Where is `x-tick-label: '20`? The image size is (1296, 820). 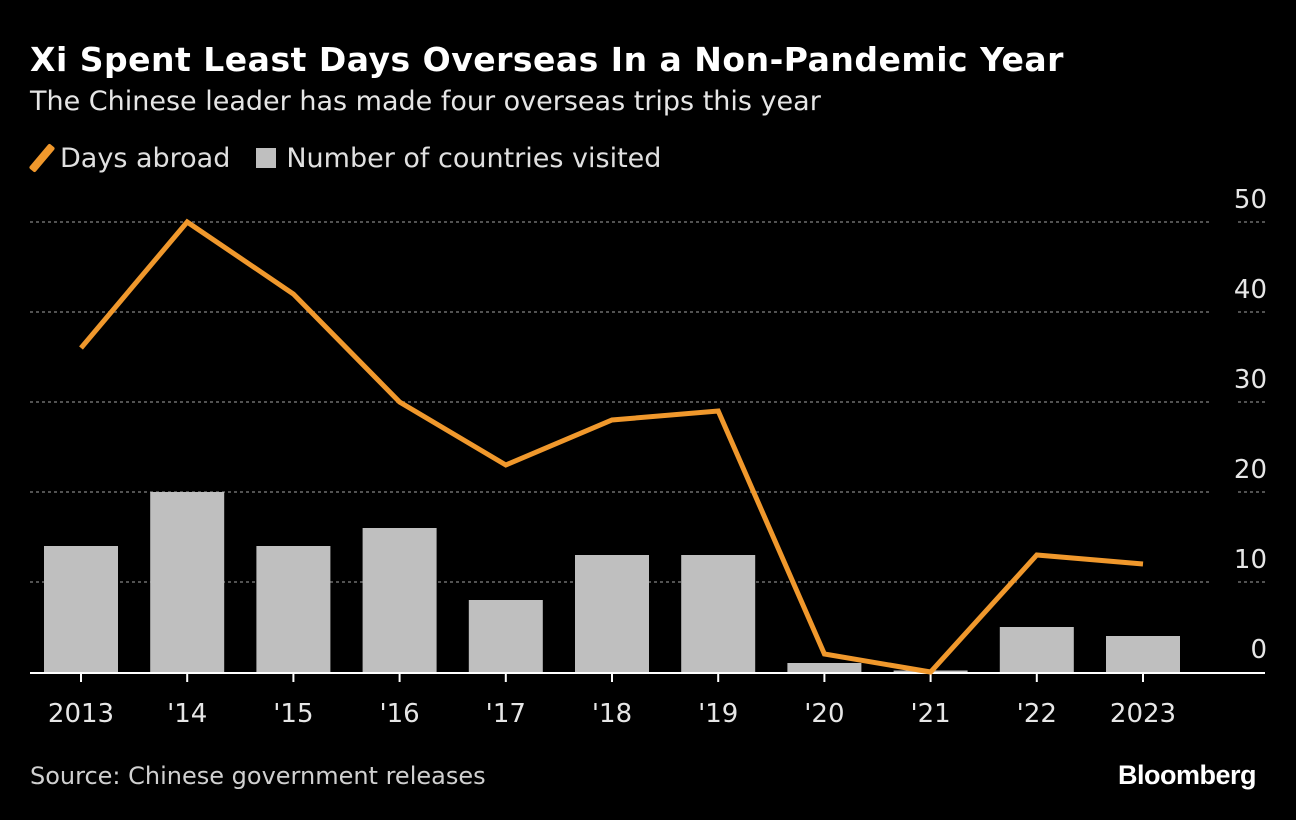 x-tick-label: '20 is located at coordinates (824, 714).